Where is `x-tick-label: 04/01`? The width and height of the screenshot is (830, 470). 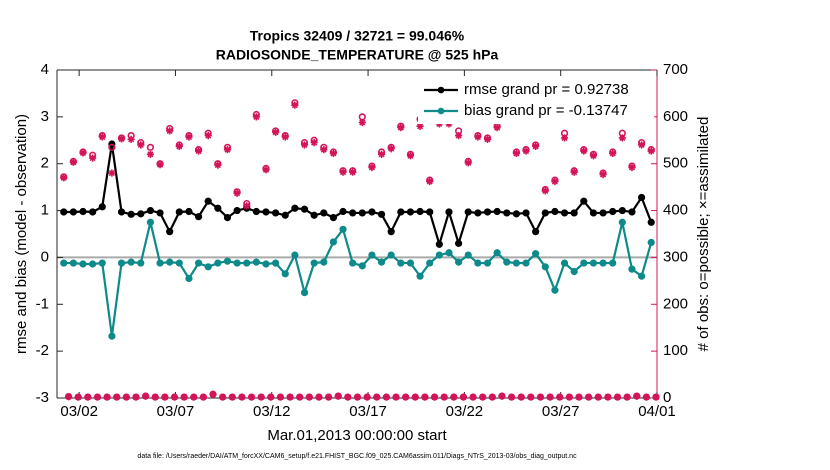 x-tick-label: 04/01 is located at coordinates (657, 411).